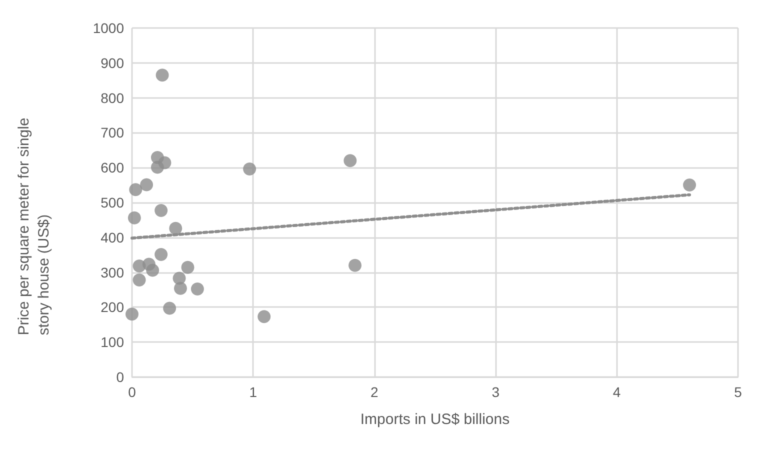 The image size is (760, 453). What do you see at coordinates (112, 62) in the screenshot?
I see `y-tick-label: 900` at bounding box center [112, 62].